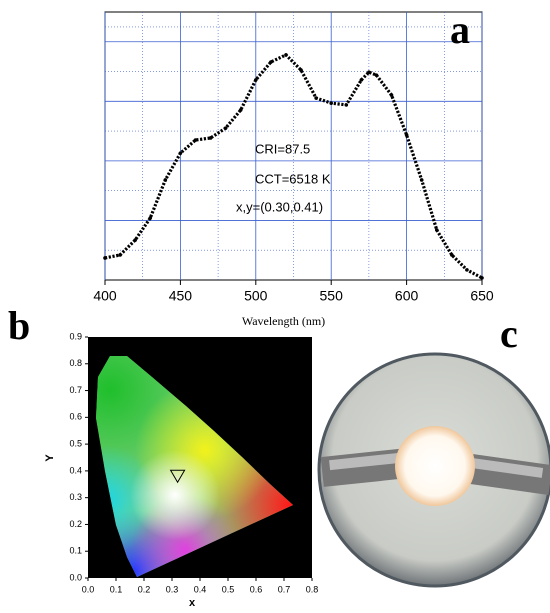 This screenshot has width=550, height=613. Describe the element at coordinates (332, 296) in the screenshot. I see `x-tick-label: 550` at that location.